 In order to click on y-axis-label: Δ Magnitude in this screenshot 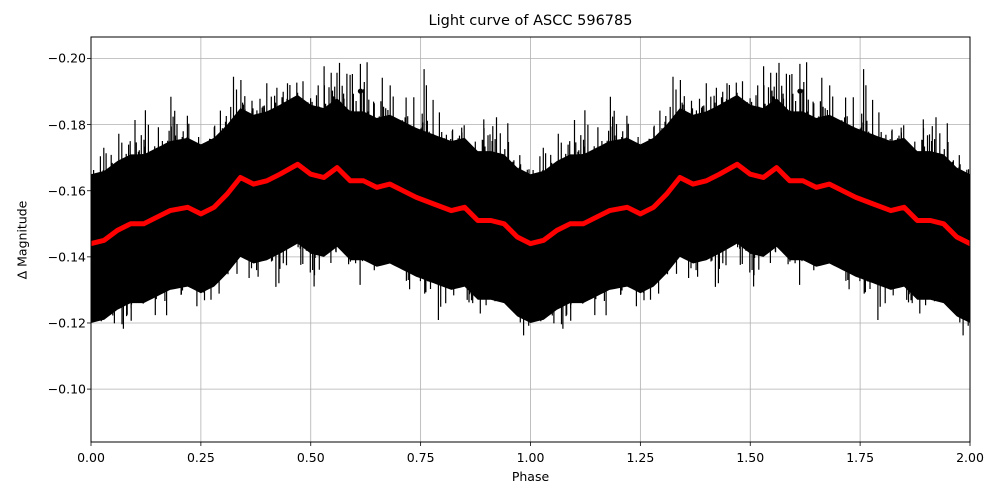, I will do `click(22, 240)`.